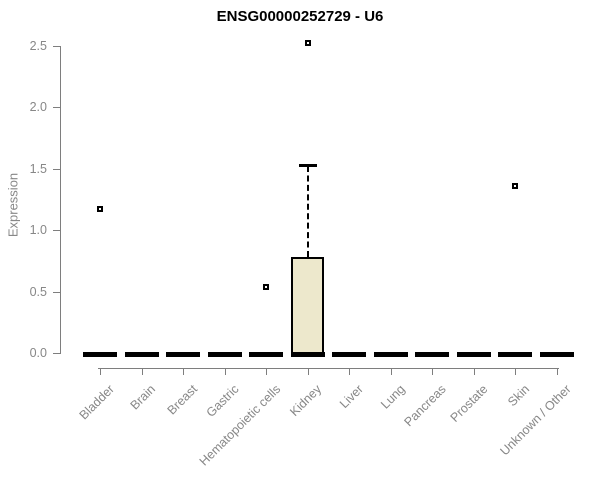  Describe the element at coordinates (60, 199) in the screenshot. I see `y-axis-line` at that location.